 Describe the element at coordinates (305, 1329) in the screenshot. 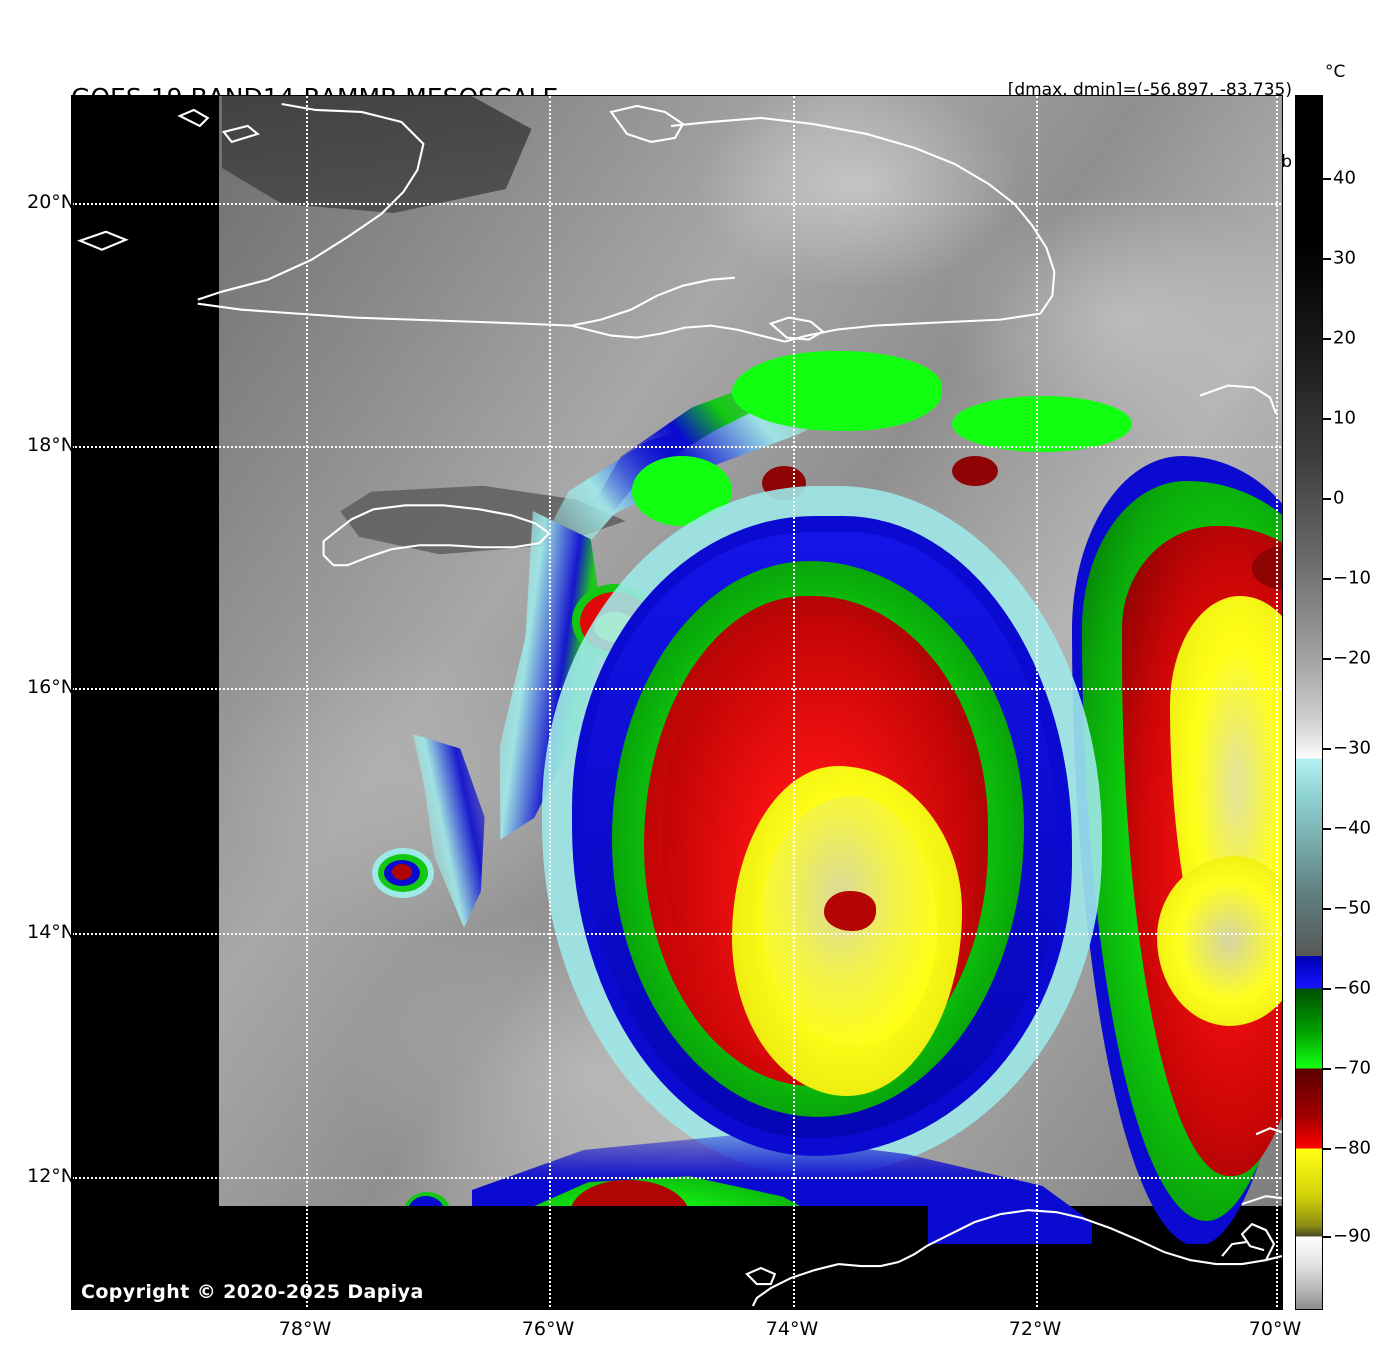

I see `x-tick-label-78W: 78°W` at that location.